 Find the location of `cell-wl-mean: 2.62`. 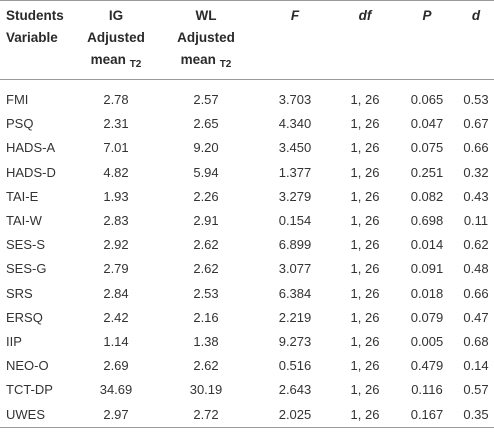

cell-wl-mean: 2.62 is located at coordinates (206, 269).